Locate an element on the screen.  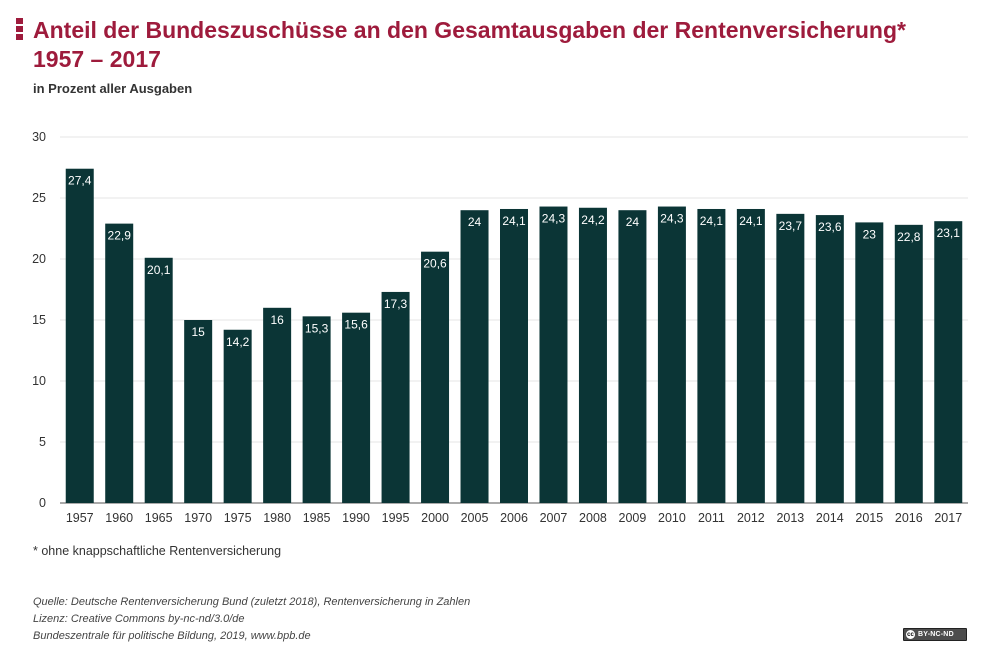
bar-value-label: 15 is located at coordinates (198, 332).